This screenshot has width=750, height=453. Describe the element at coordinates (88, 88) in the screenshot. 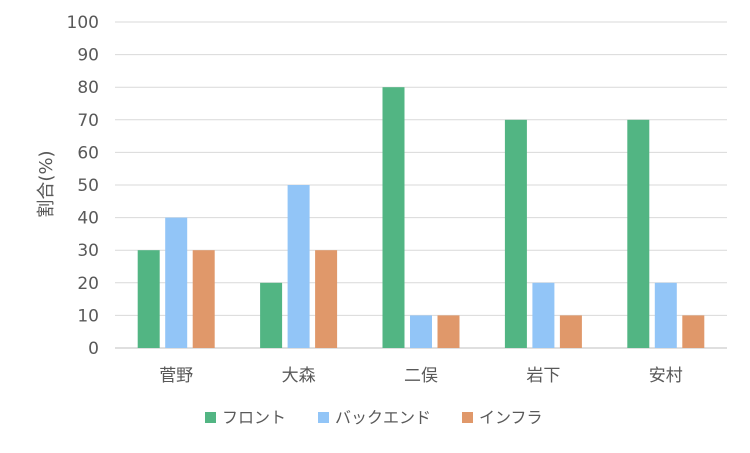

I see `y-tick-label: 80` at that location.